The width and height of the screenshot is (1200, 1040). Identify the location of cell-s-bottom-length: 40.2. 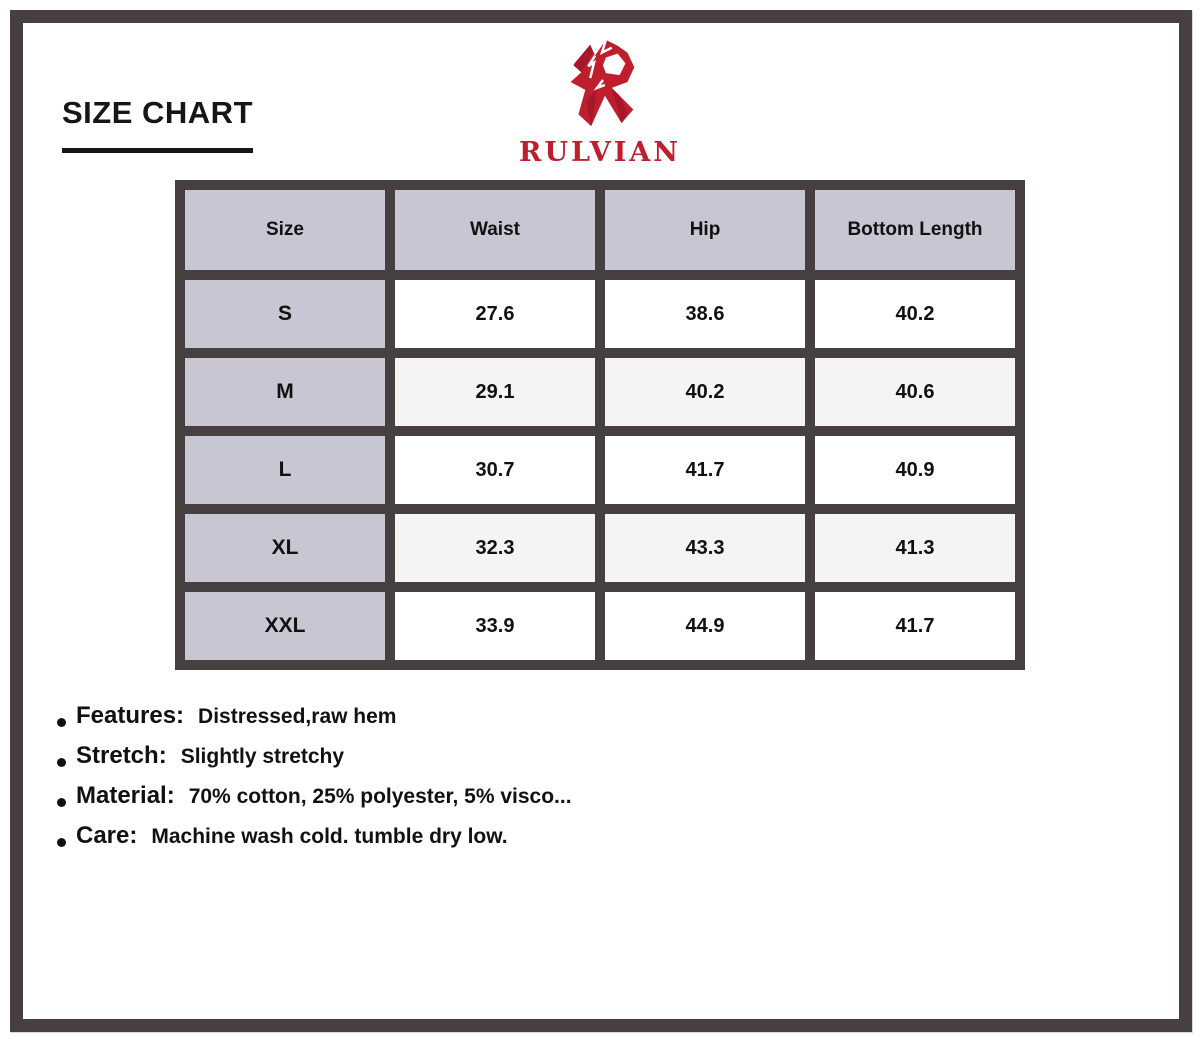
(915, 314).